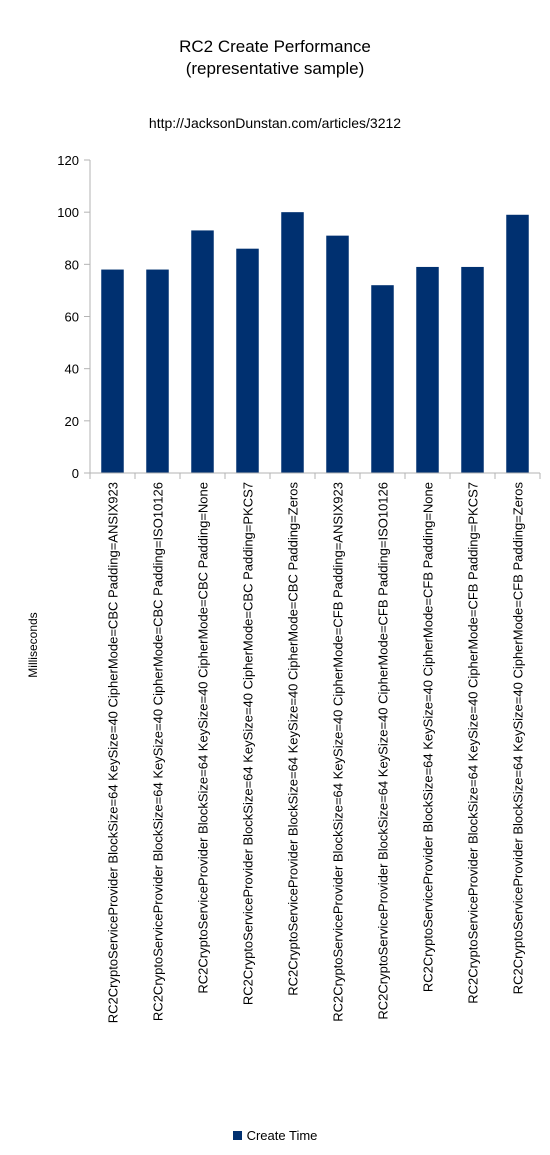 This screenshot has height=1155, width=550. What do you see at coordinates (275, 46) in the screenshot?
I see `chart-title: RC2 Create Performance` at bounding box center [275, 46].